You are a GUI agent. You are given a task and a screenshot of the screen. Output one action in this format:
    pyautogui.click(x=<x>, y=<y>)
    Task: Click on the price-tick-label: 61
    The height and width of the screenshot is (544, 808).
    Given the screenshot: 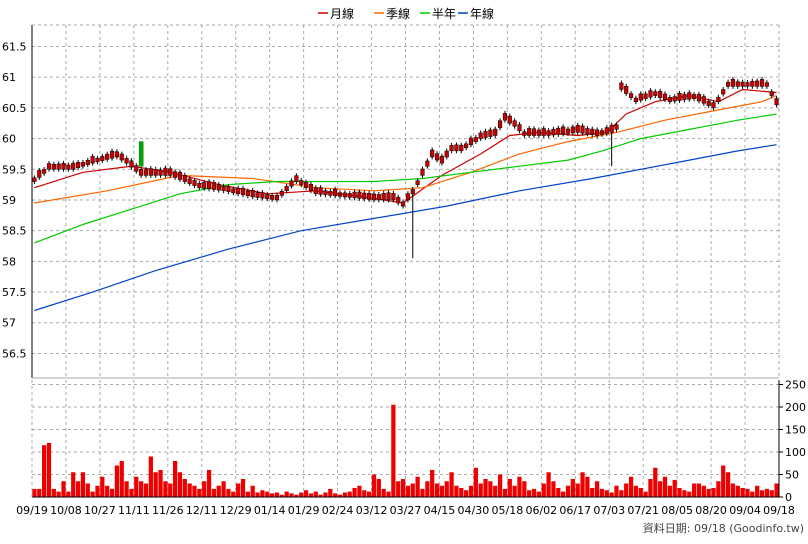 What is the action you would take?
    pyautogui.click(x=9, y=77)
    